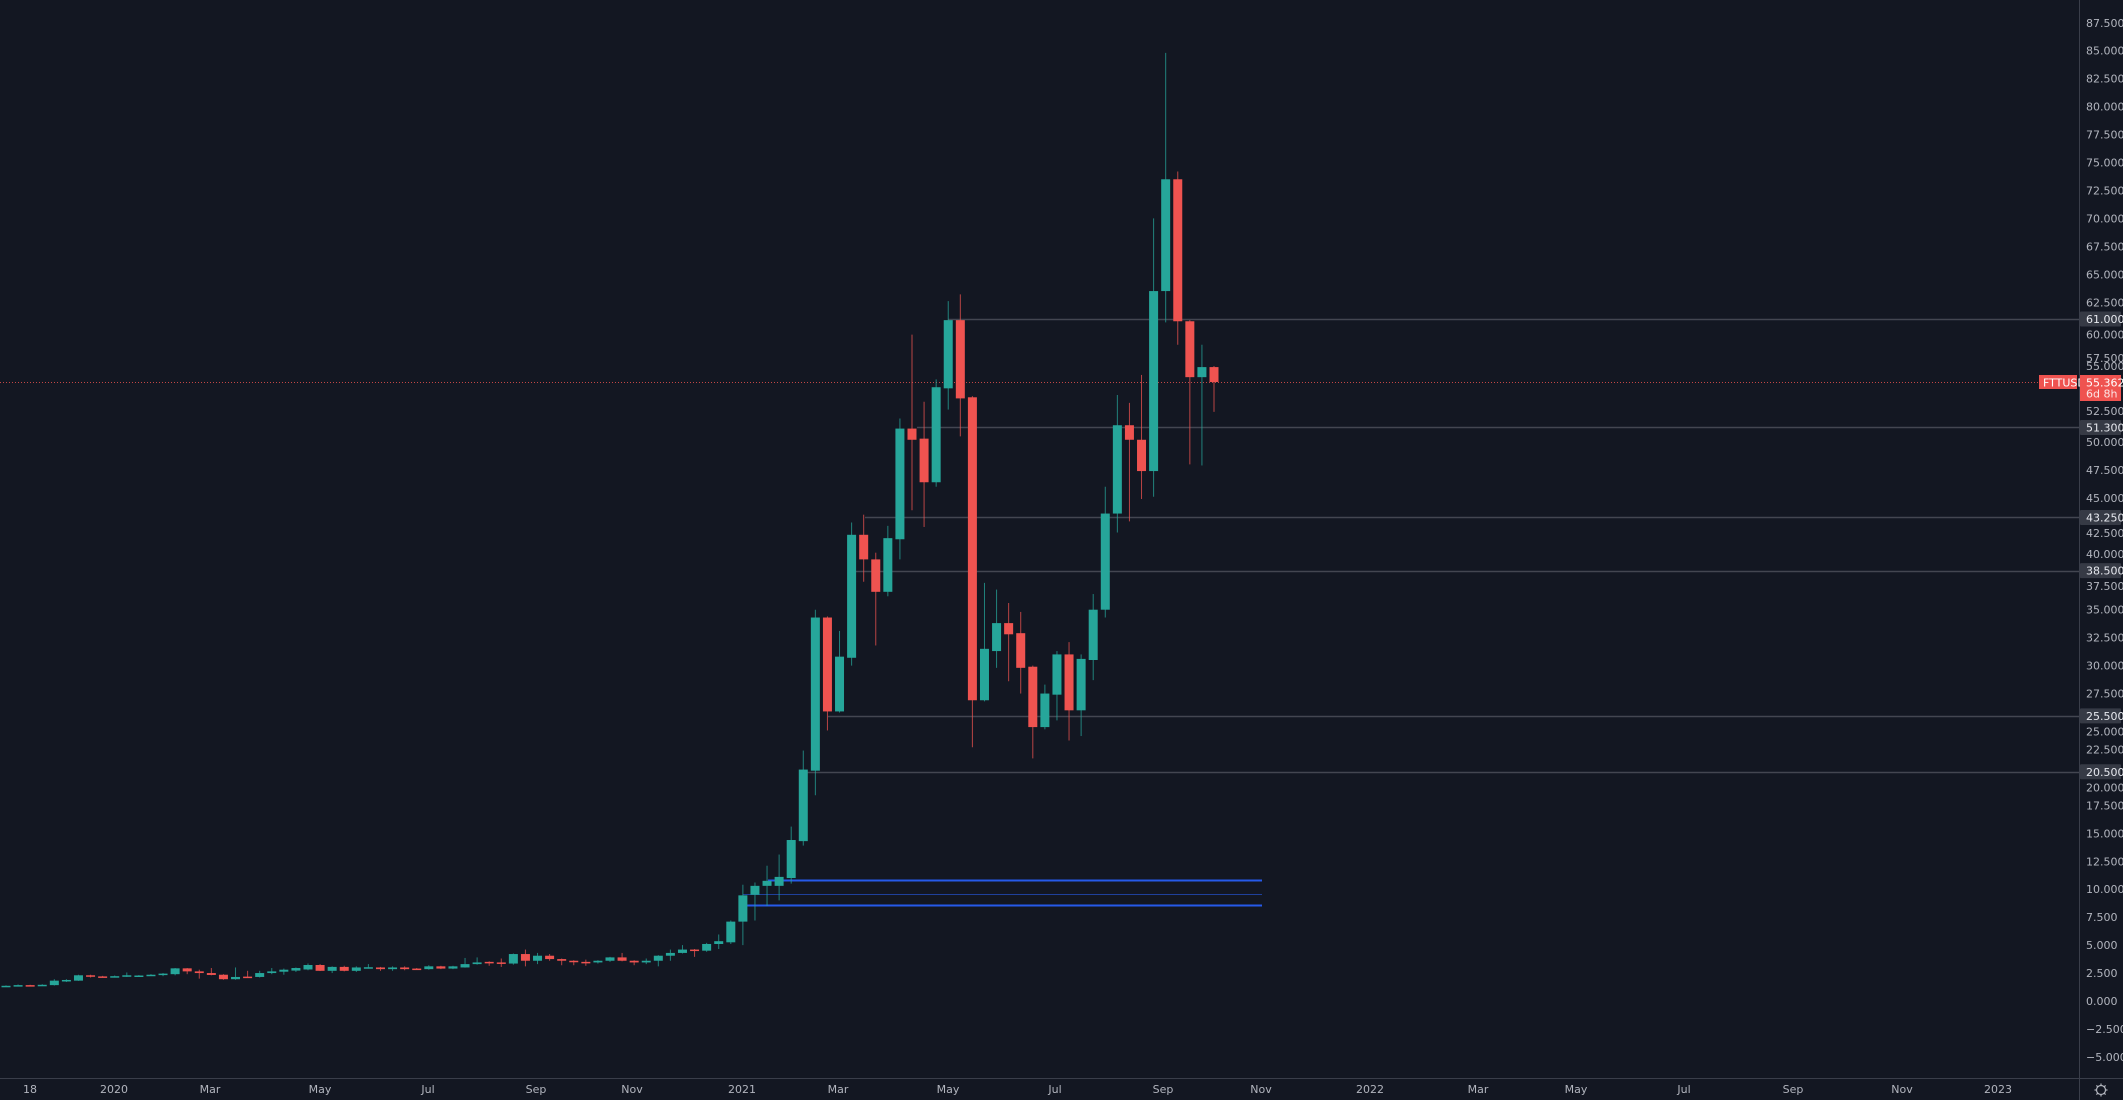 This screenshot has height=1100, width=2123. I want to click on gear-icon, so click(2101, 1090).